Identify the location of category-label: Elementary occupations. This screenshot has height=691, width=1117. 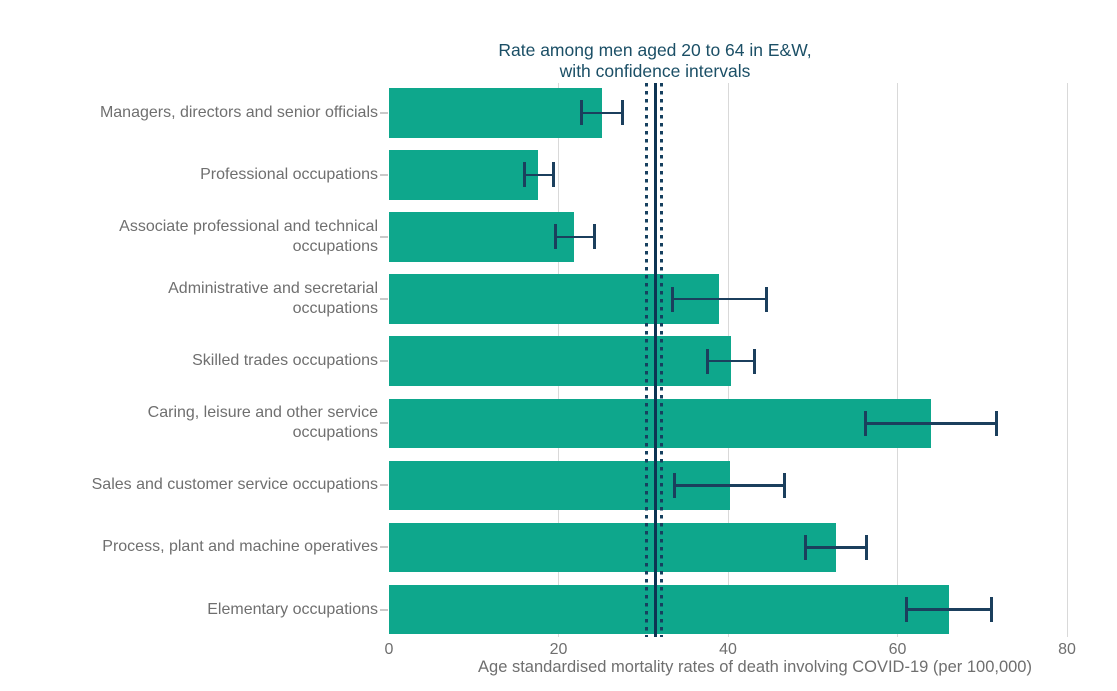
(292, 609).